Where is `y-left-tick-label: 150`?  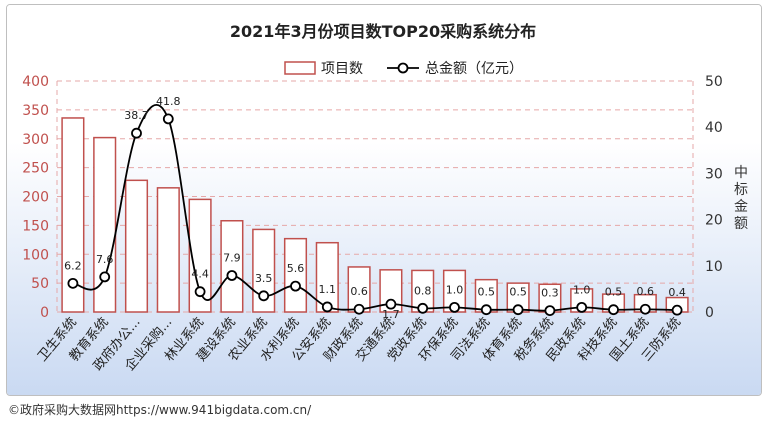 y-left-tick-label: 150 is located at coordinates (35, 226).